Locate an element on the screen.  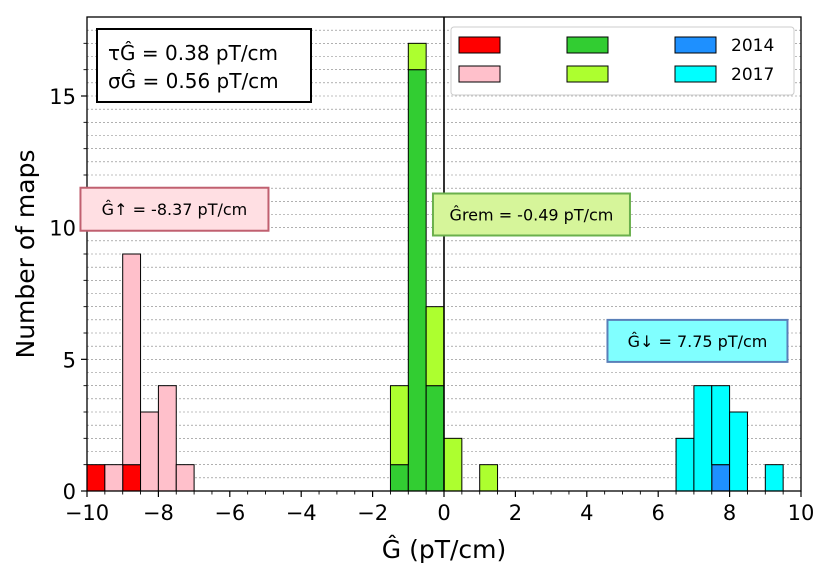
legend-swatch-red is located at coordinates (479, 45).